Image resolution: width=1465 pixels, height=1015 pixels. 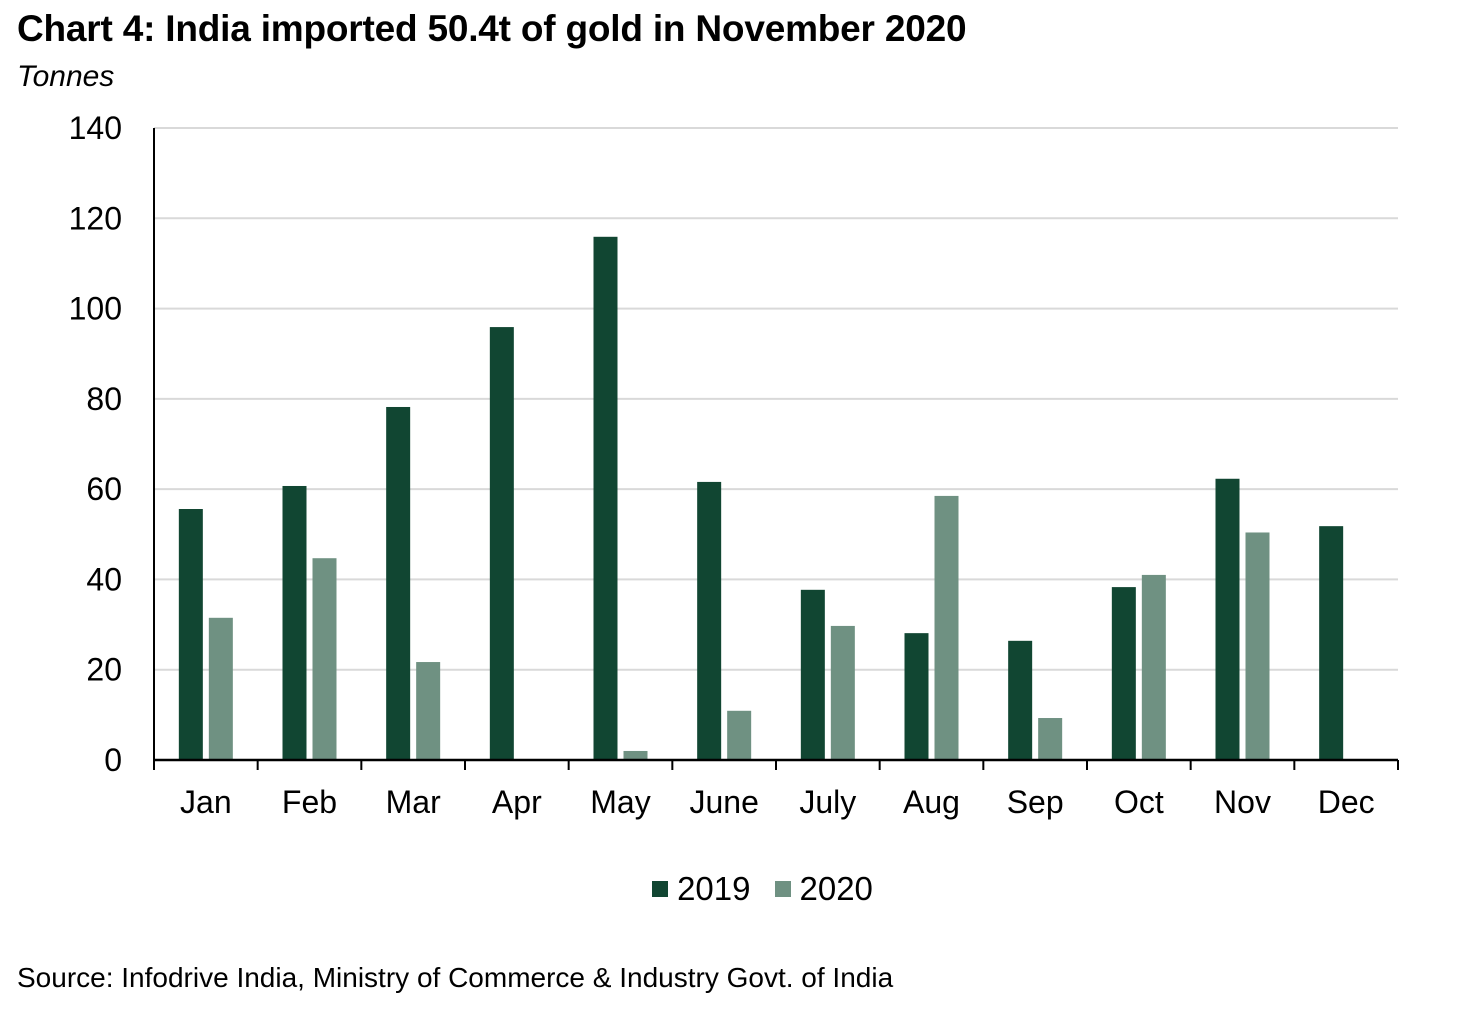 I want to click on y-tick-label: 60, so click(x=104, y=489).